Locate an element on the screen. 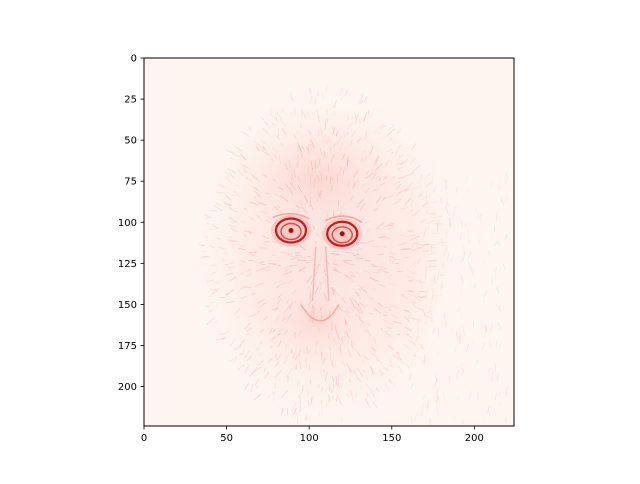  y-tick-label: 175 is located at coordinates (127, 346).